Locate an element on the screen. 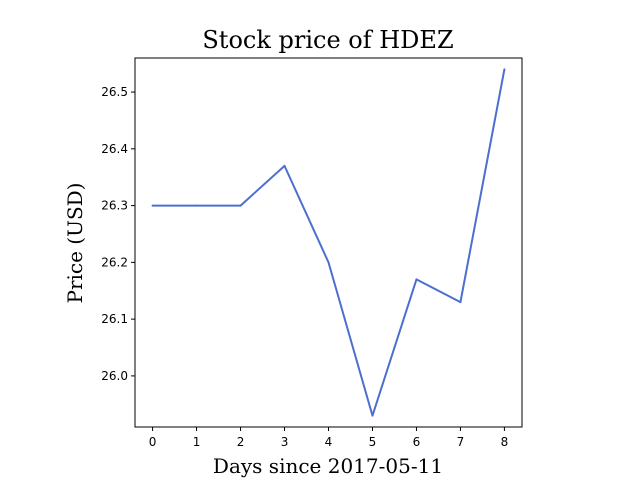 The height and width of the screenshot is (480, 640). x-tick-label: 4 is located at coordinates (329, 442).